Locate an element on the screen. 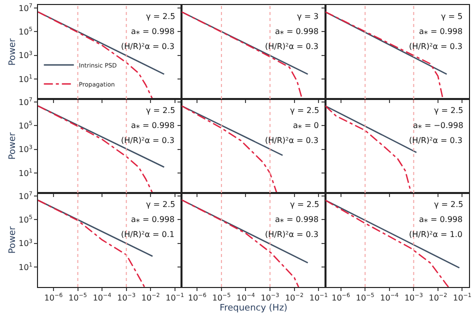 Image resolution: width=474 pixels, height=317 pixels. annotation: (H/R)²α = 0.1 is located at coordinates (148, 234).